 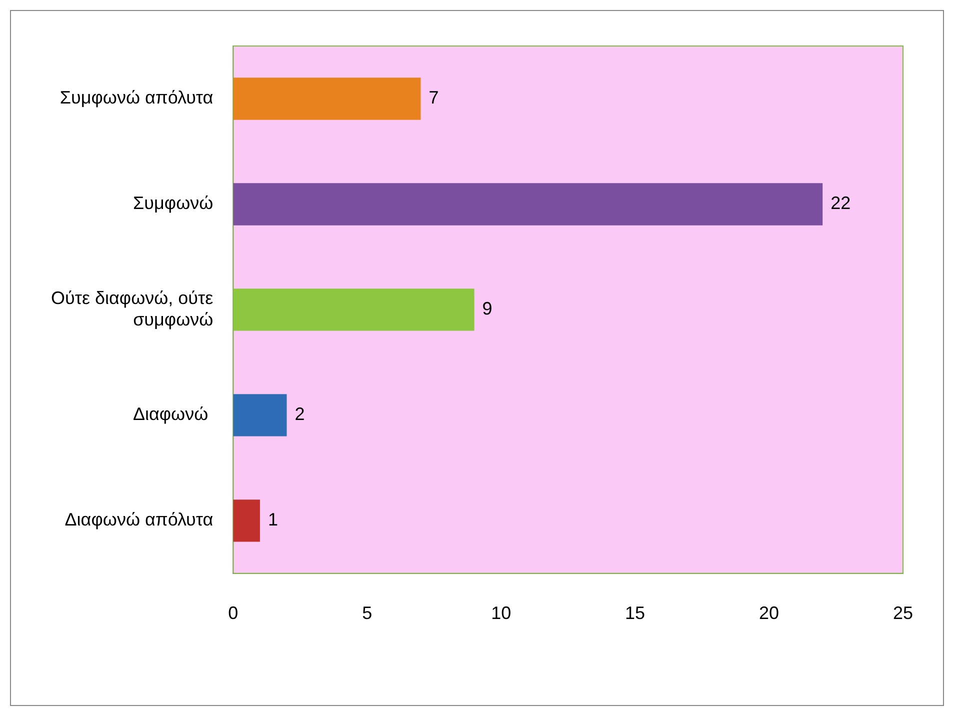 What do you see at coordinates (233, 613) in the screenshot?
I see `x-tick-label: 0` at bounding box center [233, 613].